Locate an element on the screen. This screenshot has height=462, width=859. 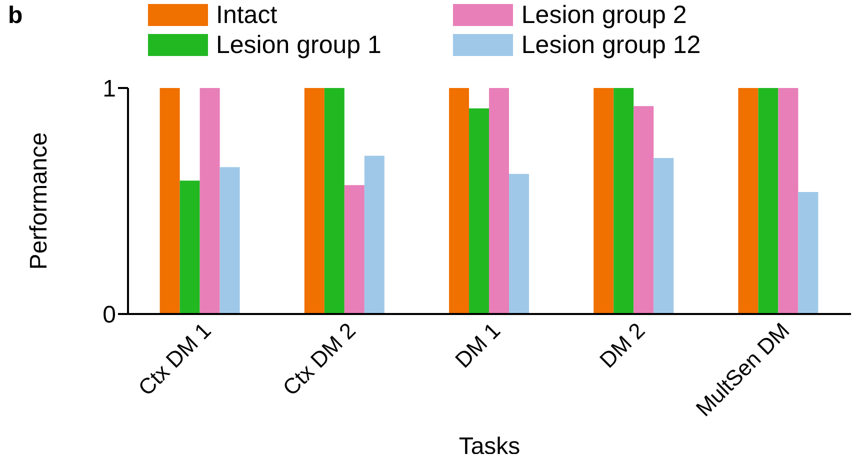
legend-label: Lesion group 12 is located at coordinates (611, 45).